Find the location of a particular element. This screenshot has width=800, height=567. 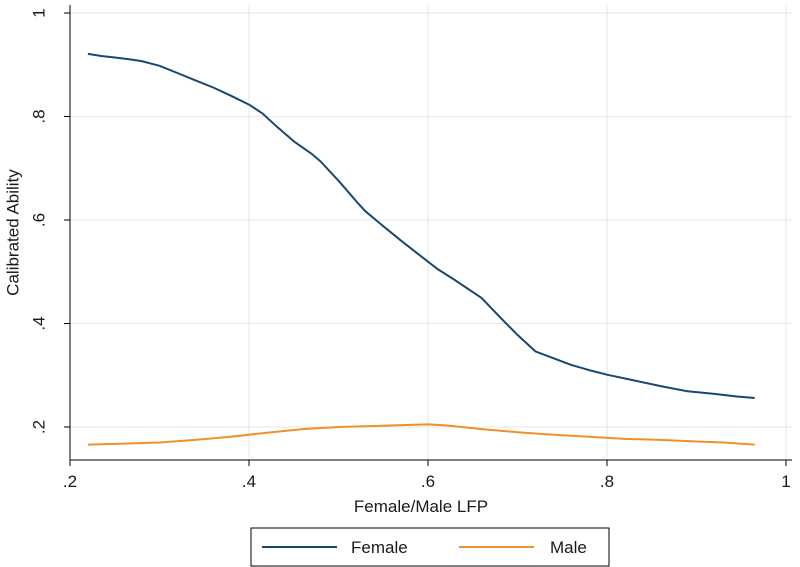

x-tick-label: .8 is located at coordinates (607, 481).